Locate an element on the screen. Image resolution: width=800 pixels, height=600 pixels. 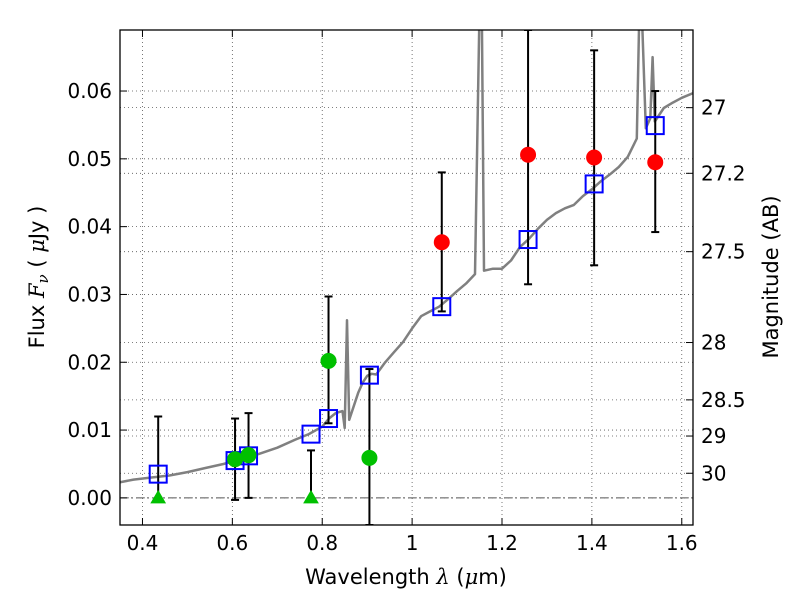
y-tick-label: 0.03 is located at coordinates (89, 294).